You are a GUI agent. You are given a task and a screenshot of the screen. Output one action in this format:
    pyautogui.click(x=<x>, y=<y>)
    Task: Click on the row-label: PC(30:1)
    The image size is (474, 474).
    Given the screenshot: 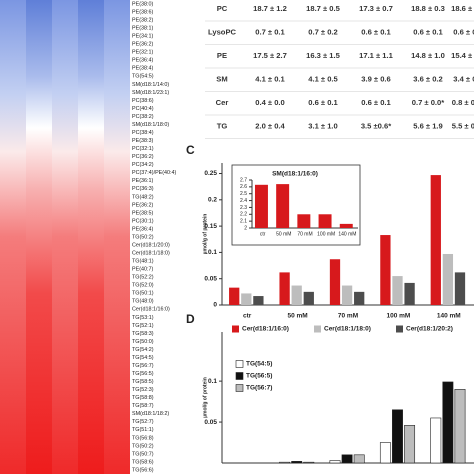 What is the action you would take?
    pyautogui.click(x=143, y=221)
    